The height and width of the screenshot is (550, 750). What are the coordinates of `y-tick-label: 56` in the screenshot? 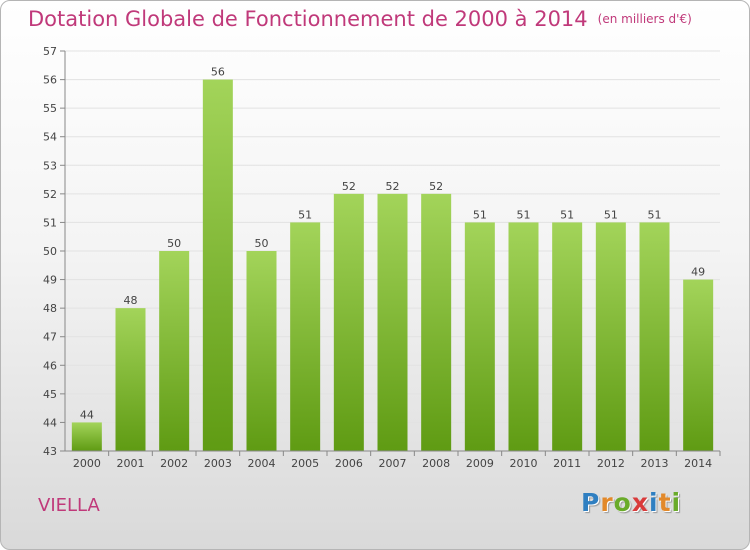 It's located at (50, 80).